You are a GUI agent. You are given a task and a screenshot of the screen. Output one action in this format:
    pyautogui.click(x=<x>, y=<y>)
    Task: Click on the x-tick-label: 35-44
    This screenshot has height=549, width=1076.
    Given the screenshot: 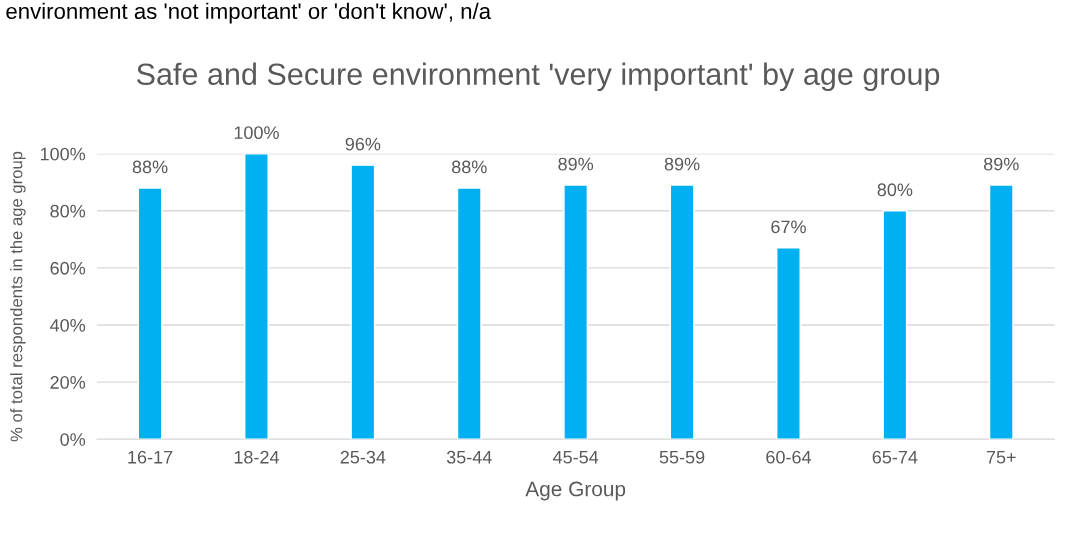 What is the action you would take?
    pyautogui.click(x=469, y=457)
    